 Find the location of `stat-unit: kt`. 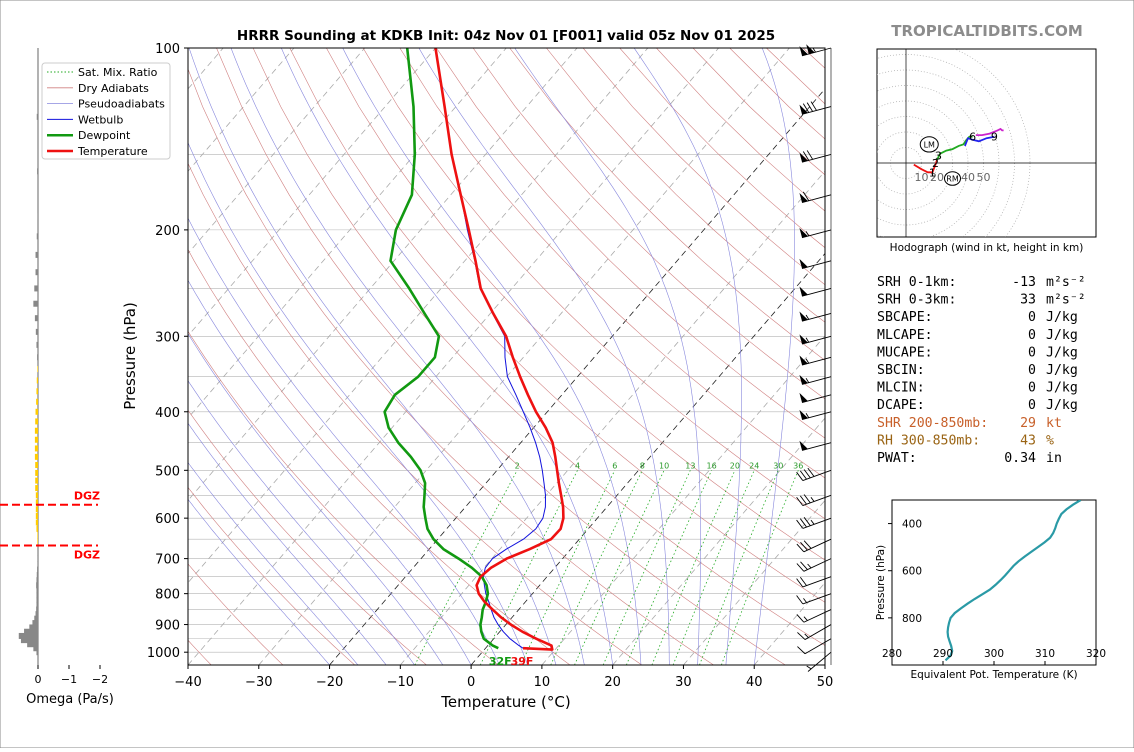

stat-unit: kt is located at coordinates (1054, 423).